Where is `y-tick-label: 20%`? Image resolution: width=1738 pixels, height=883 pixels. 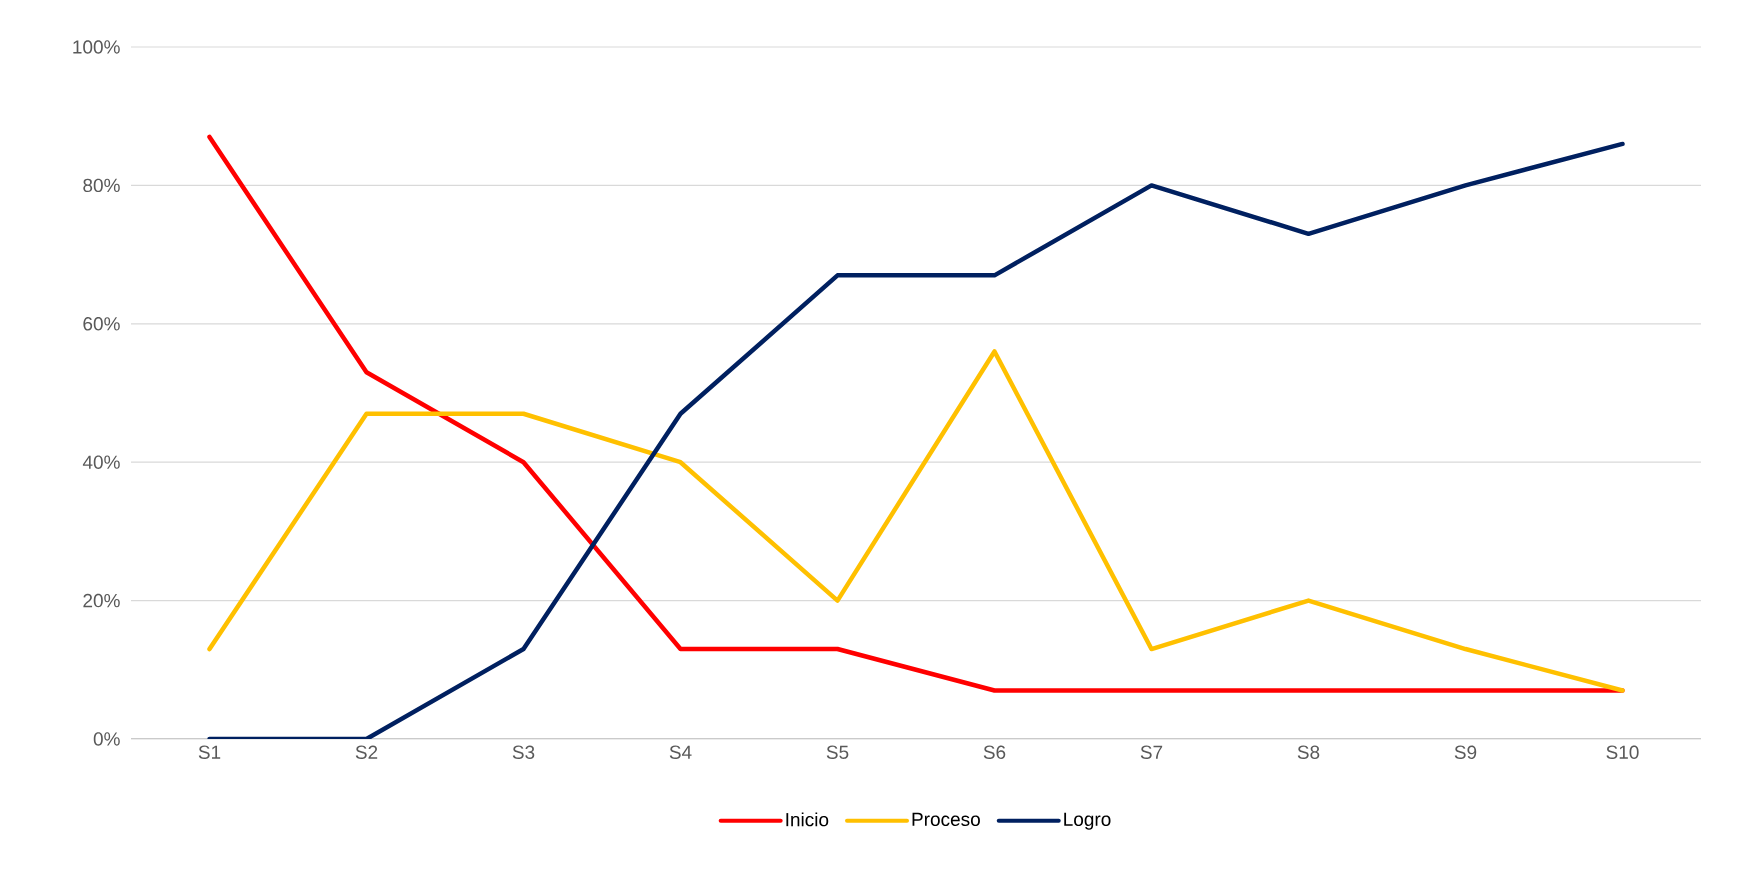
y-tick-label: 20% is located at coordinates (101, 600).